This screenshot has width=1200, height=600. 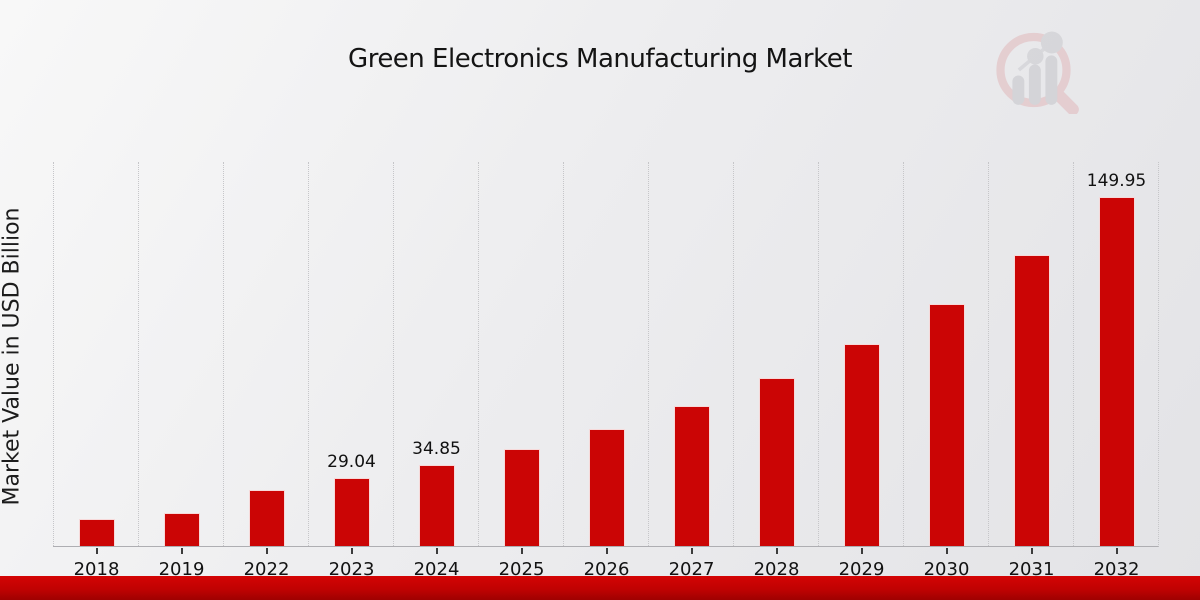 What do you see at coordinates (96, 371) in the screenshot?
I see `bar-column: 2018` at bounding box center [96, 371].